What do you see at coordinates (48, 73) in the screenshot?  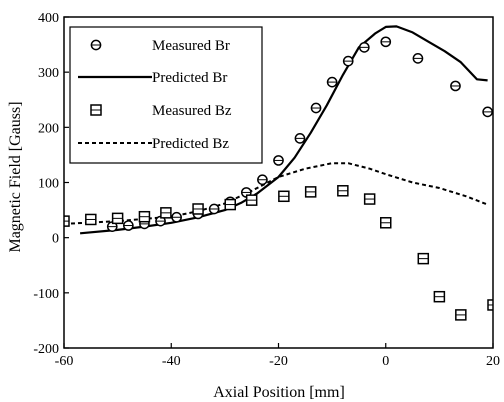 I see `y-tick-label: 300` at bounding box center [48, 73].